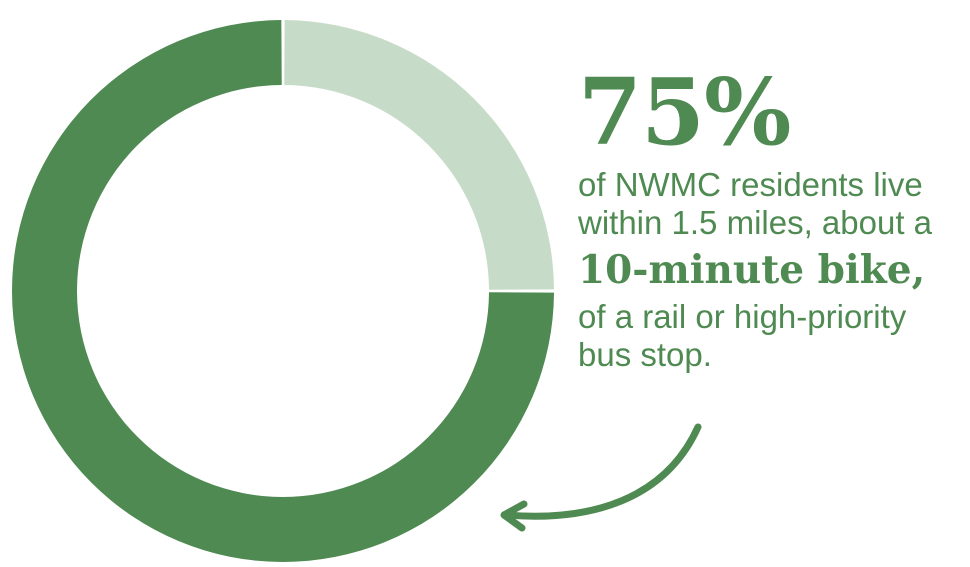 The width and height of the screenshot is (970, 567). Describe the element at coordinates (752, 270) in the screenshot. I see `callout-emphasis: 10-minute bike,` at that location.